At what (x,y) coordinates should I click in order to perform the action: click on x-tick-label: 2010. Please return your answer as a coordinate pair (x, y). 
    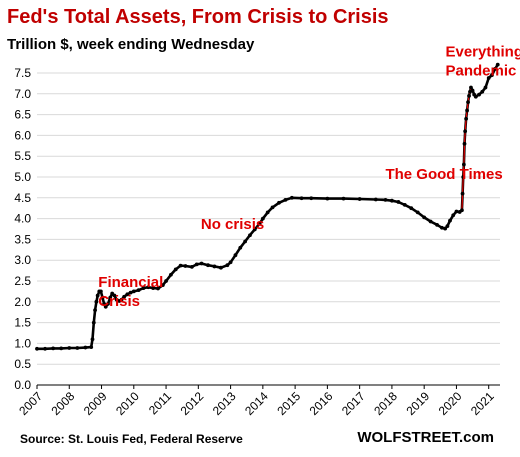
    Looking at the image, I should click on (127, 403).